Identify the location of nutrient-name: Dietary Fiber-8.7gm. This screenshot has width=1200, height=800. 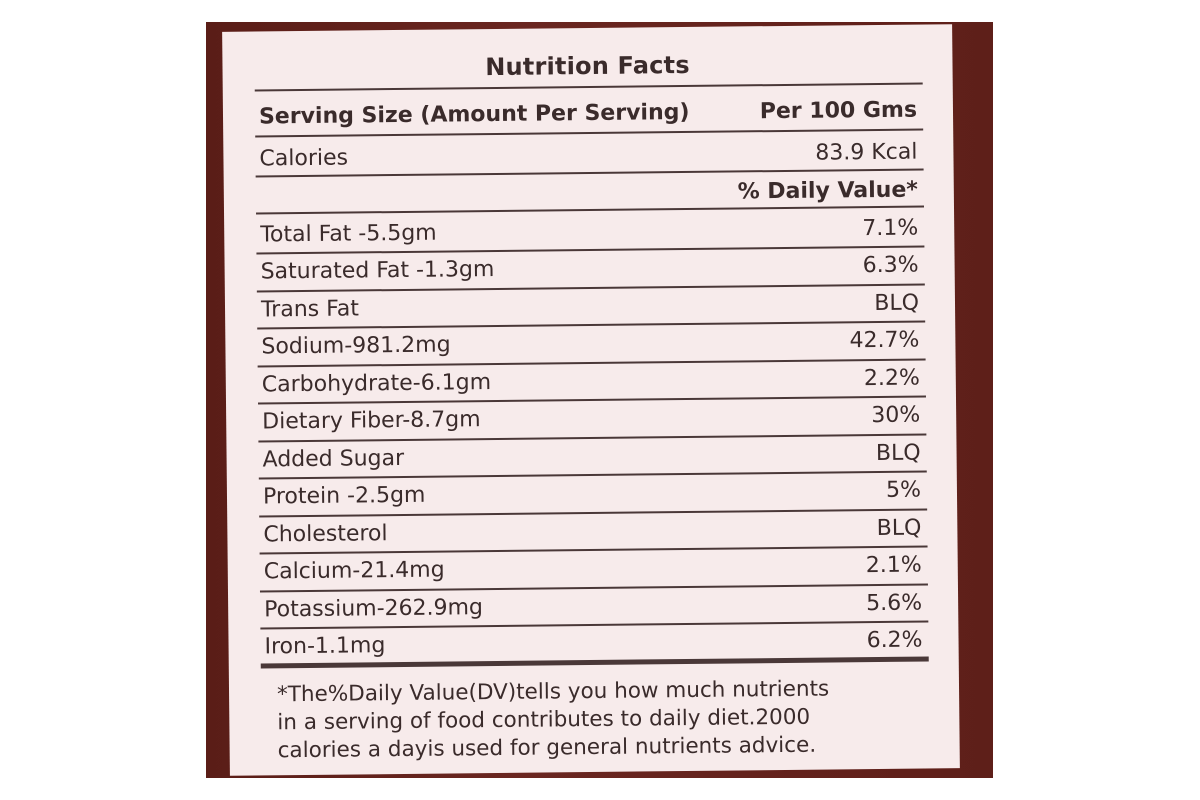
(371, 421).